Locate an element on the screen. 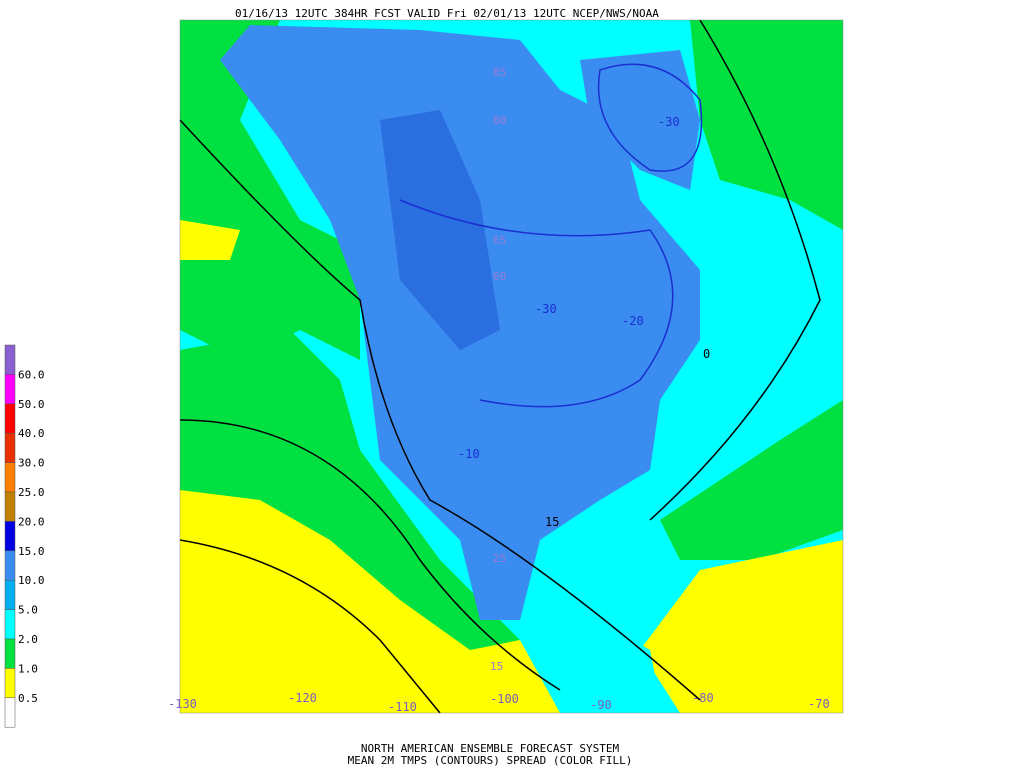 This screenshot has height=768, width=1024. fill-blue-deep is located at coordinates (440, 230).